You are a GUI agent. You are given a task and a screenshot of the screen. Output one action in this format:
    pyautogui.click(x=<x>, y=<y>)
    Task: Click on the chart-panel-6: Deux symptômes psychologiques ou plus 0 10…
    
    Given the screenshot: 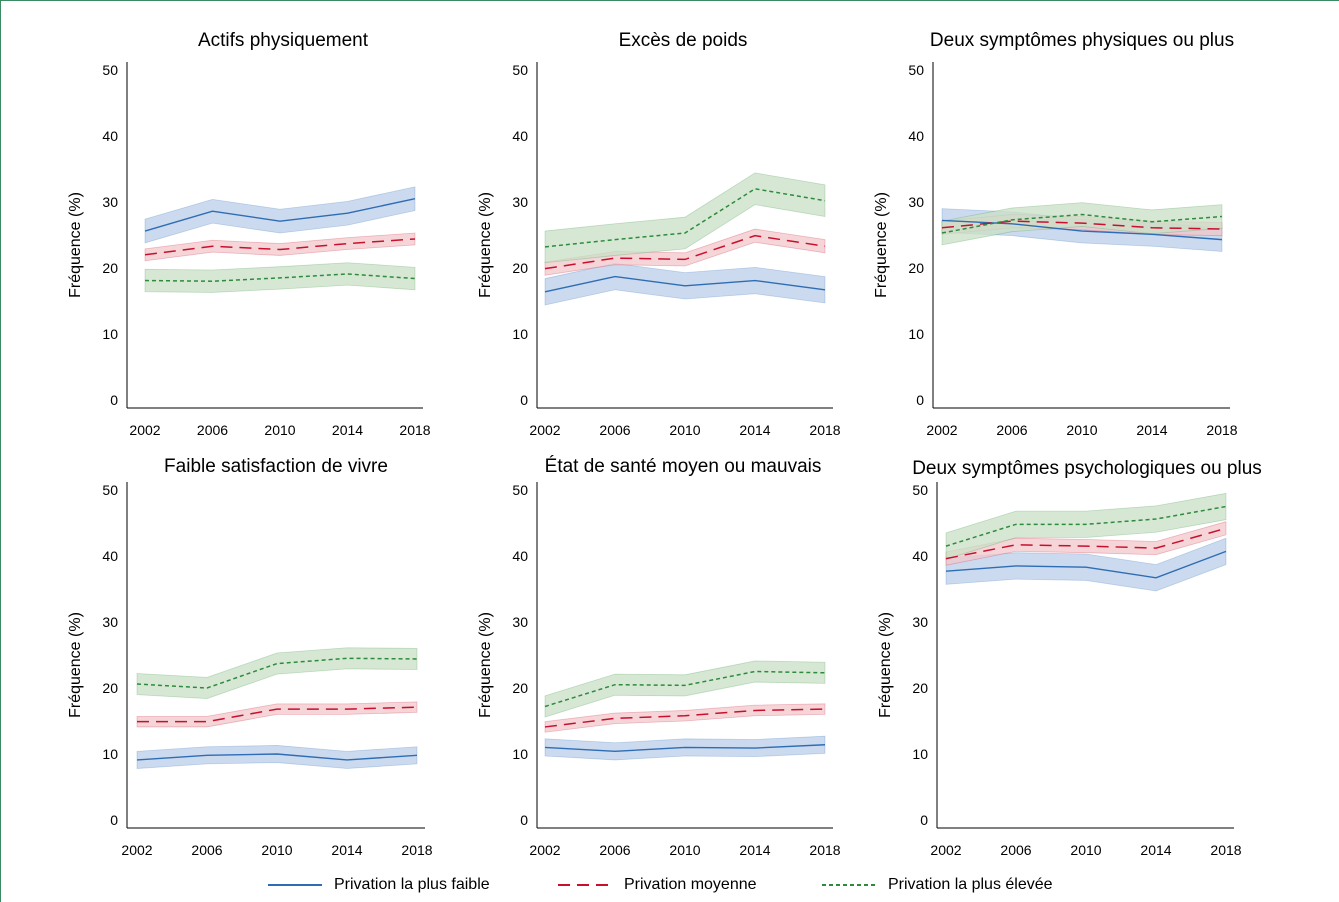 What is the action you would take?
    pyautogui.click(x=1069, y=658)
    